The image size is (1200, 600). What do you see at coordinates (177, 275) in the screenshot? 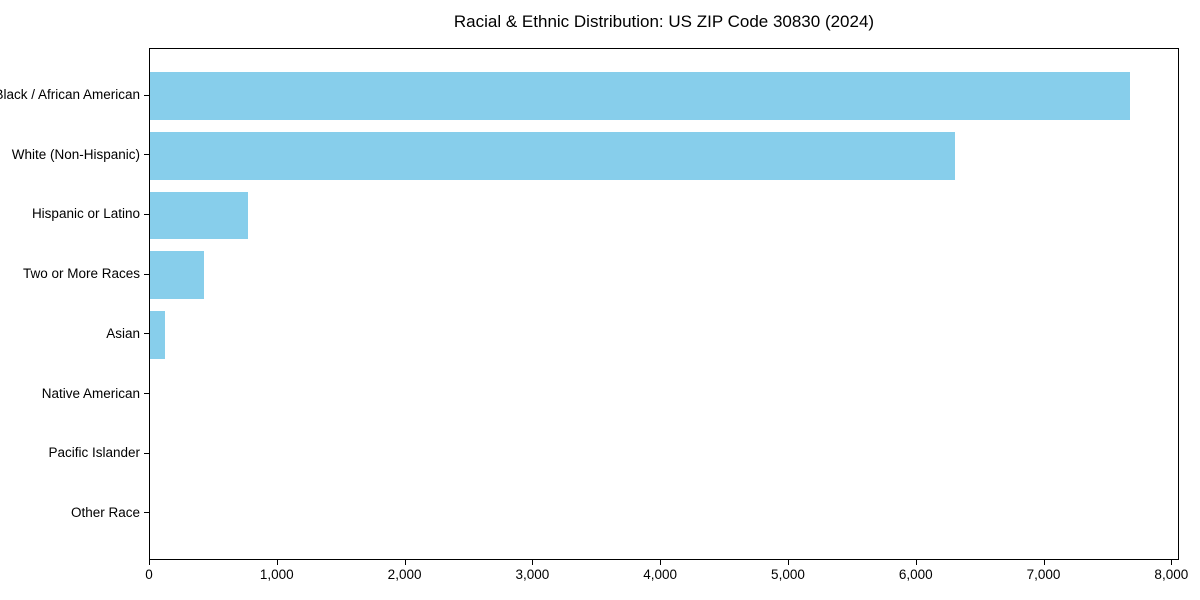
I see `bar-two-or-more-races` at bounding box center [177, 275].